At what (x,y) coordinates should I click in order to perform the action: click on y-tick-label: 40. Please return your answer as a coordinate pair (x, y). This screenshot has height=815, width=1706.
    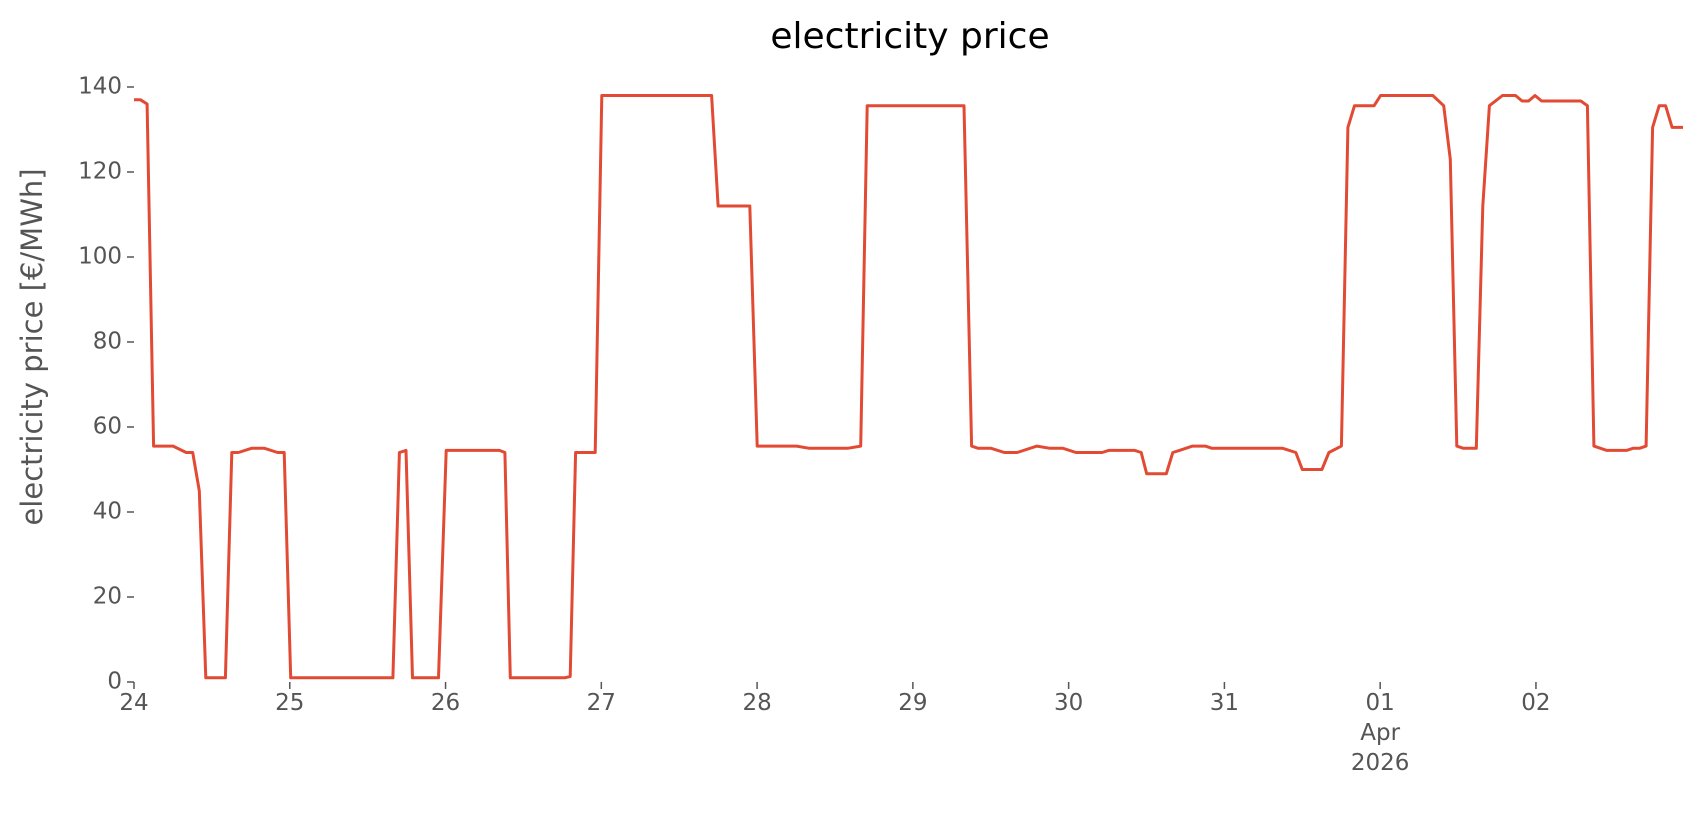
    Looking at the image, I should click on (107, 512).